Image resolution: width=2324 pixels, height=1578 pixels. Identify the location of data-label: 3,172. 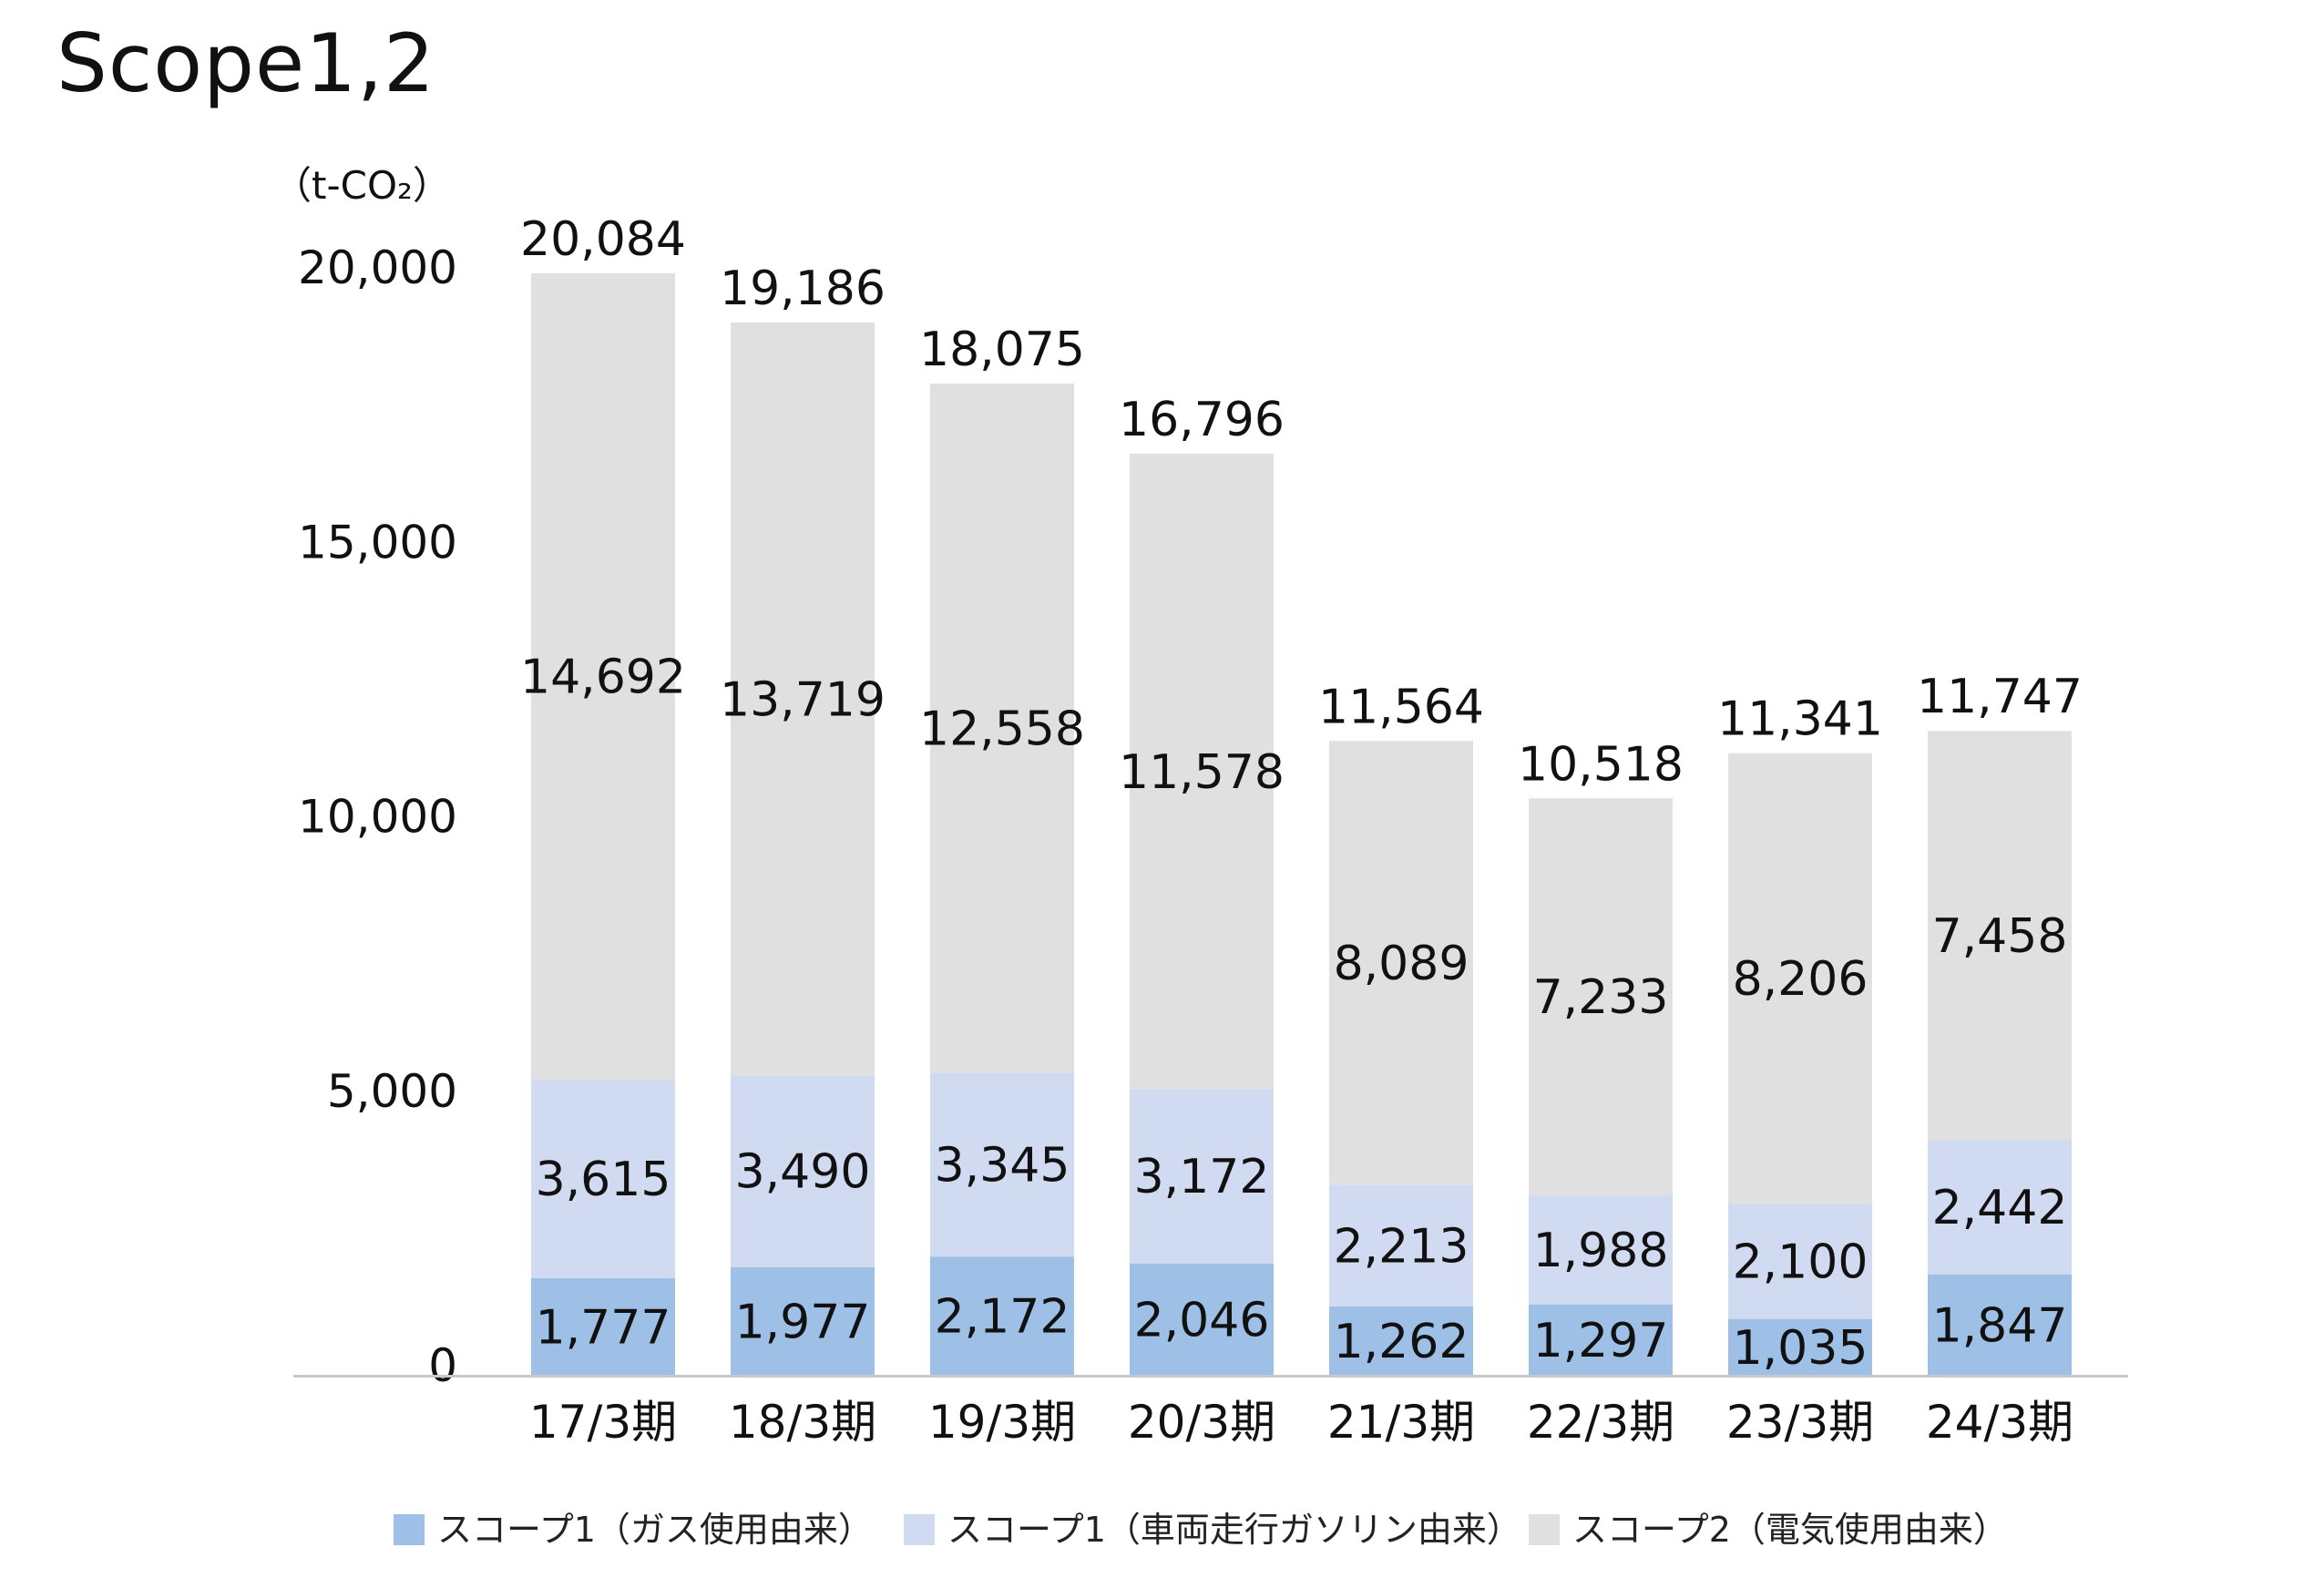
(1202, 1177).